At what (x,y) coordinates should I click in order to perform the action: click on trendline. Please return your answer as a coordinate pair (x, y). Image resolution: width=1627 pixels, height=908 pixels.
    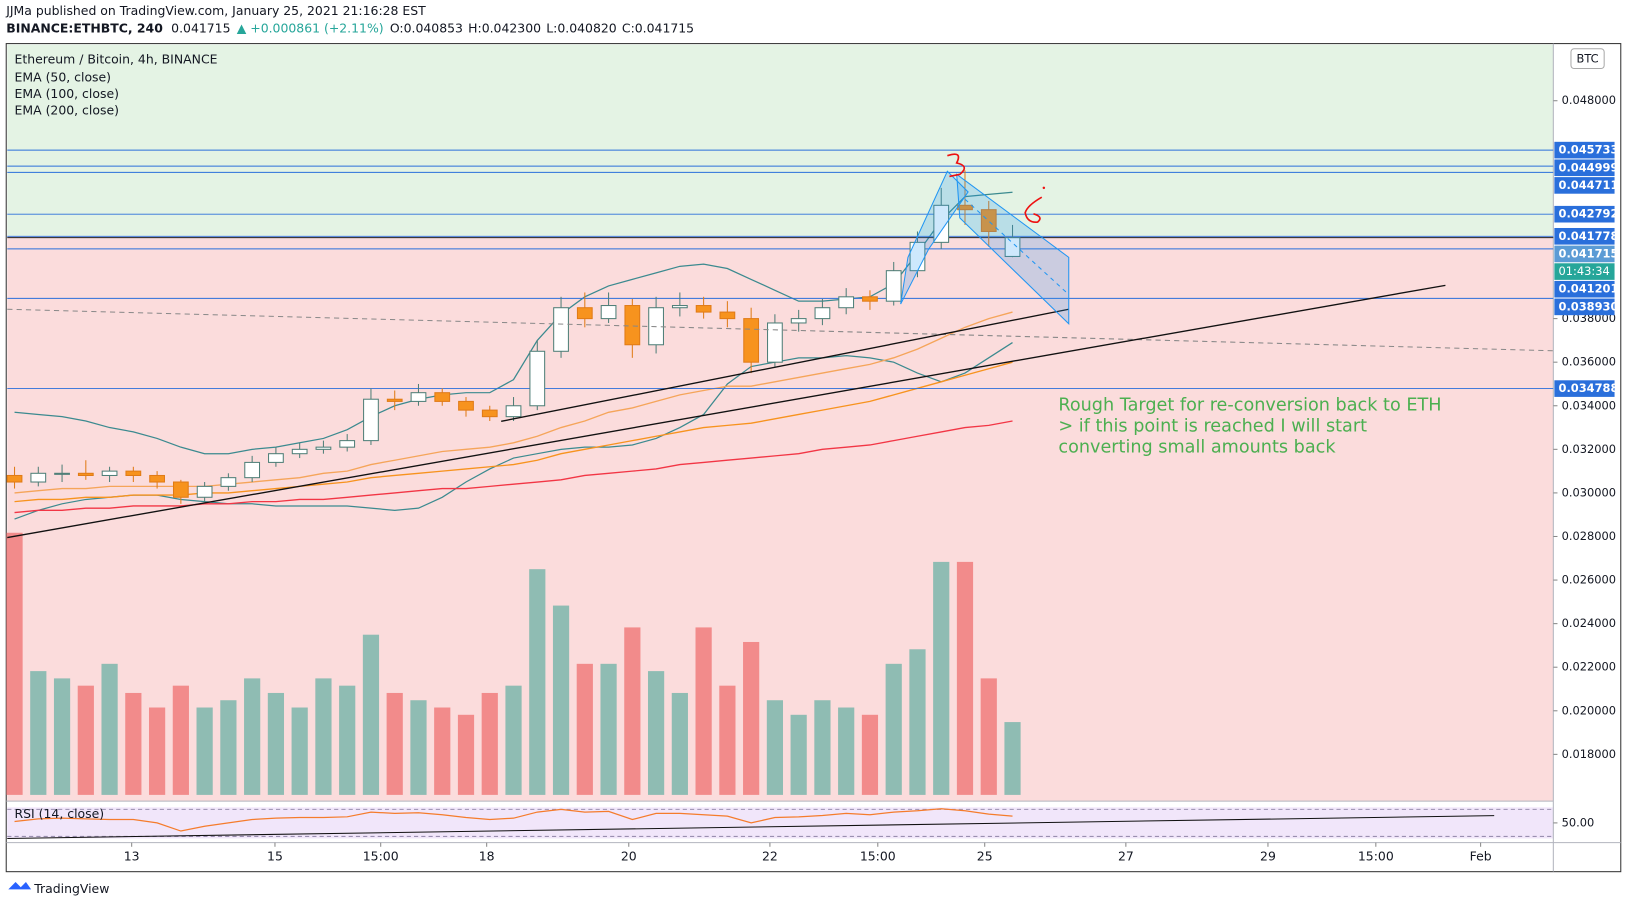
    Looking at the image, I should click on (785, 365).